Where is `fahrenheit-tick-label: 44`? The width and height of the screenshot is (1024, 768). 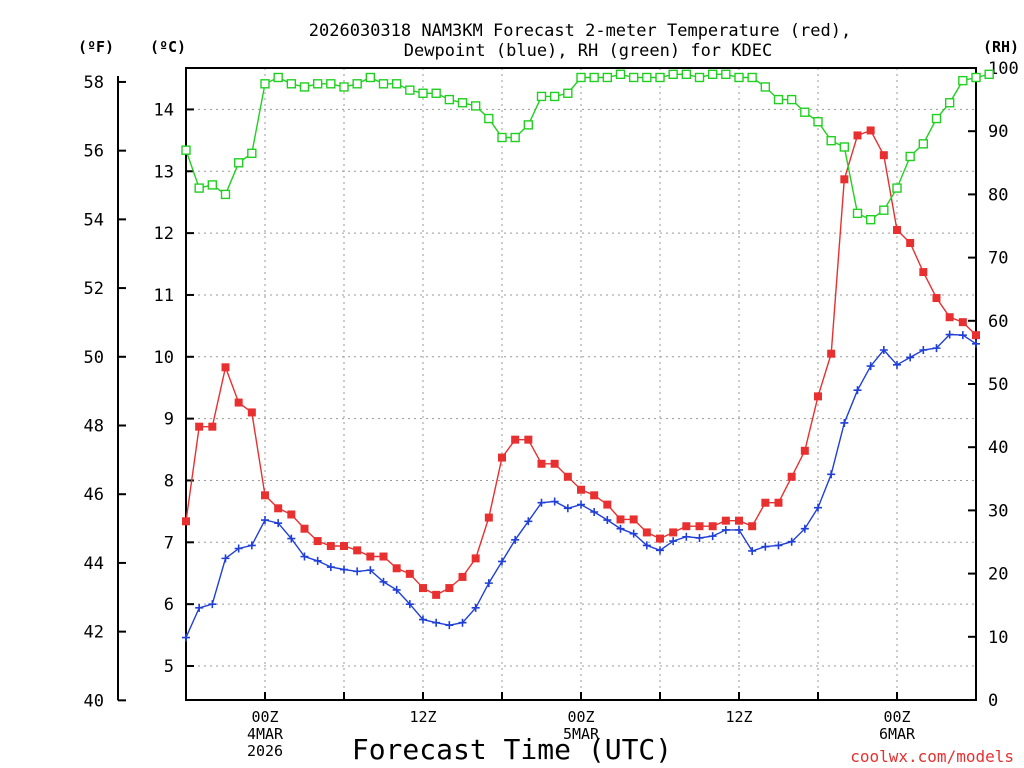
fahrenheit-tick-label: 44 is located at coordinates (94, 564).